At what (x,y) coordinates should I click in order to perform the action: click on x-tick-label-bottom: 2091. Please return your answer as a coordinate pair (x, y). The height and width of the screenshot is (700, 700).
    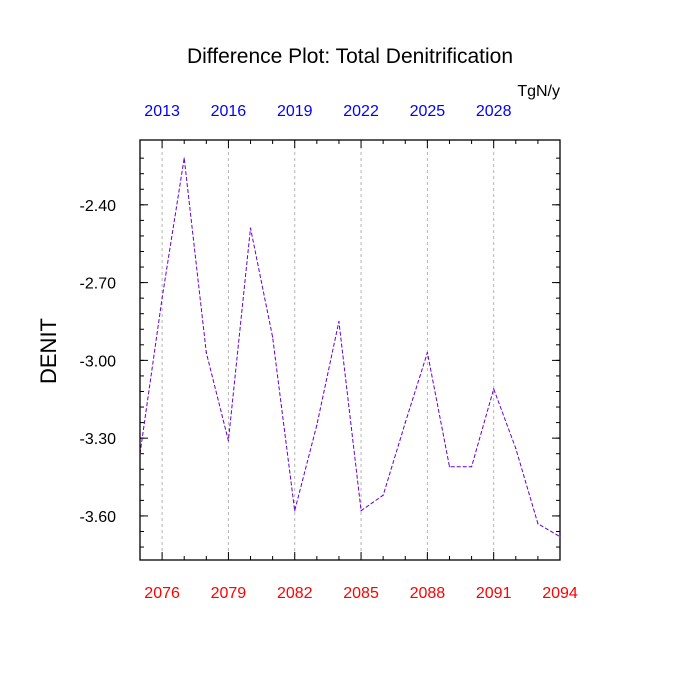
    Looking at the image, I should click on (494, 593).